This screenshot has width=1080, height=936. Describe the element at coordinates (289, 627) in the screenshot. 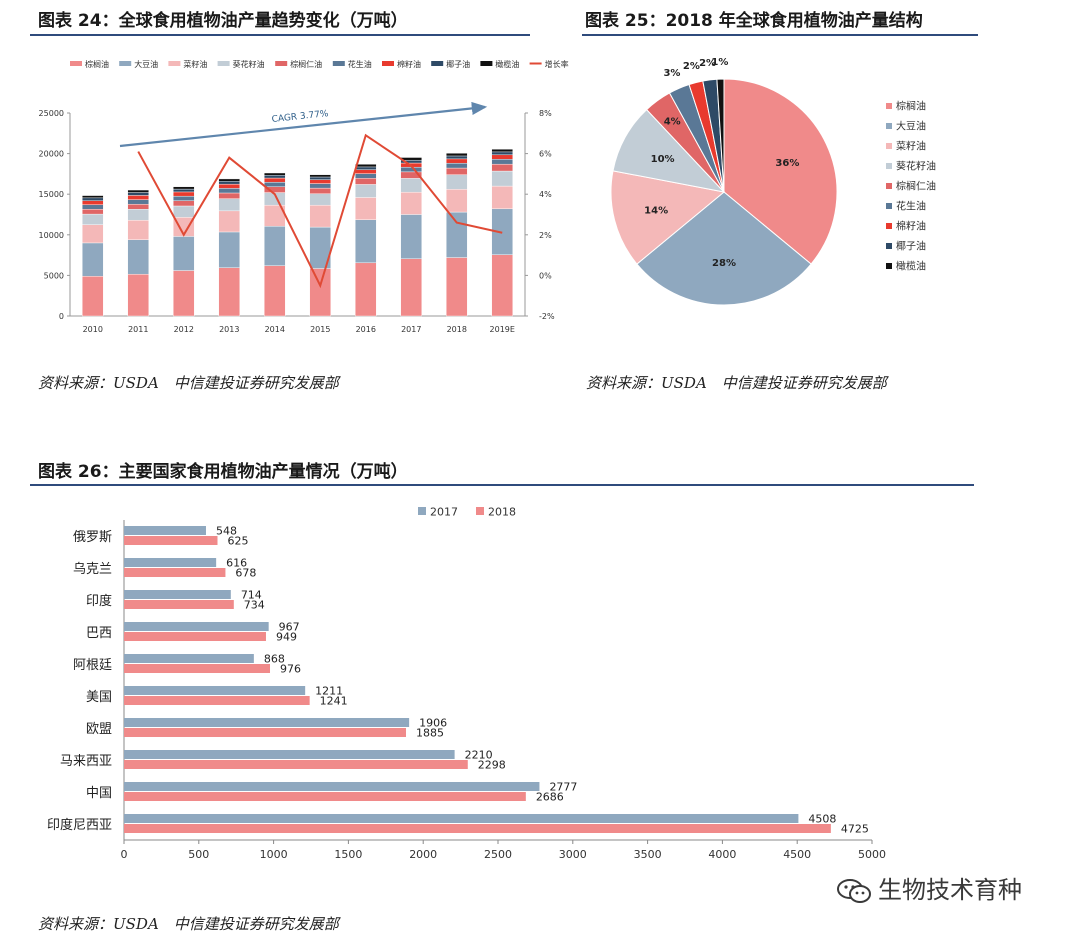

I see `bar-value-label: 967` at that location.